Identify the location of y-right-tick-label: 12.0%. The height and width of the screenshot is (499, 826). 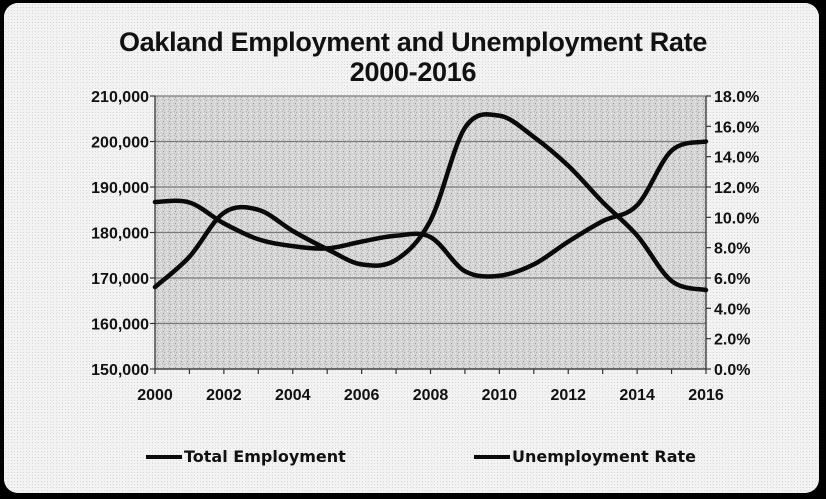
(736, 188).